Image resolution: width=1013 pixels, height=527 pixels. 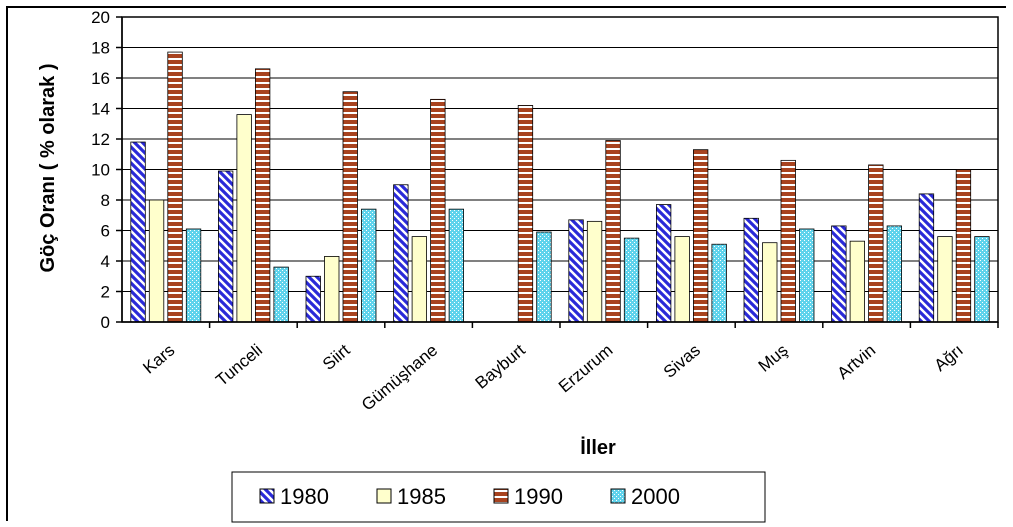 I want to click on y-tick-label: 10, so click(x=100, y=170).